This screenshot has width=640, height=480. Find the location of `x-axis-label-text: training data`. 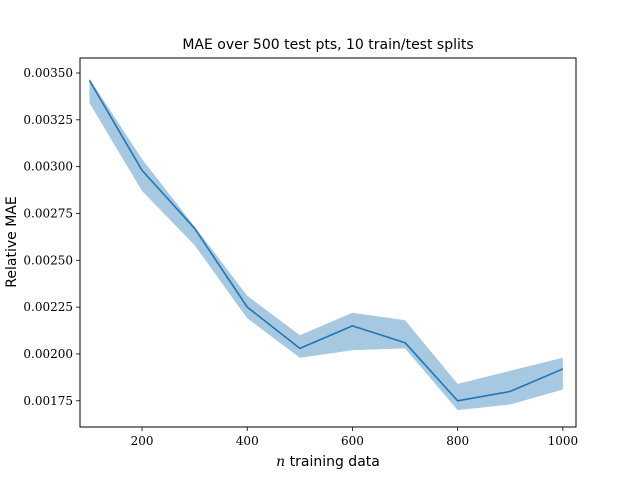

x-axis-label-text: training data is located at coordinates (332, 462).